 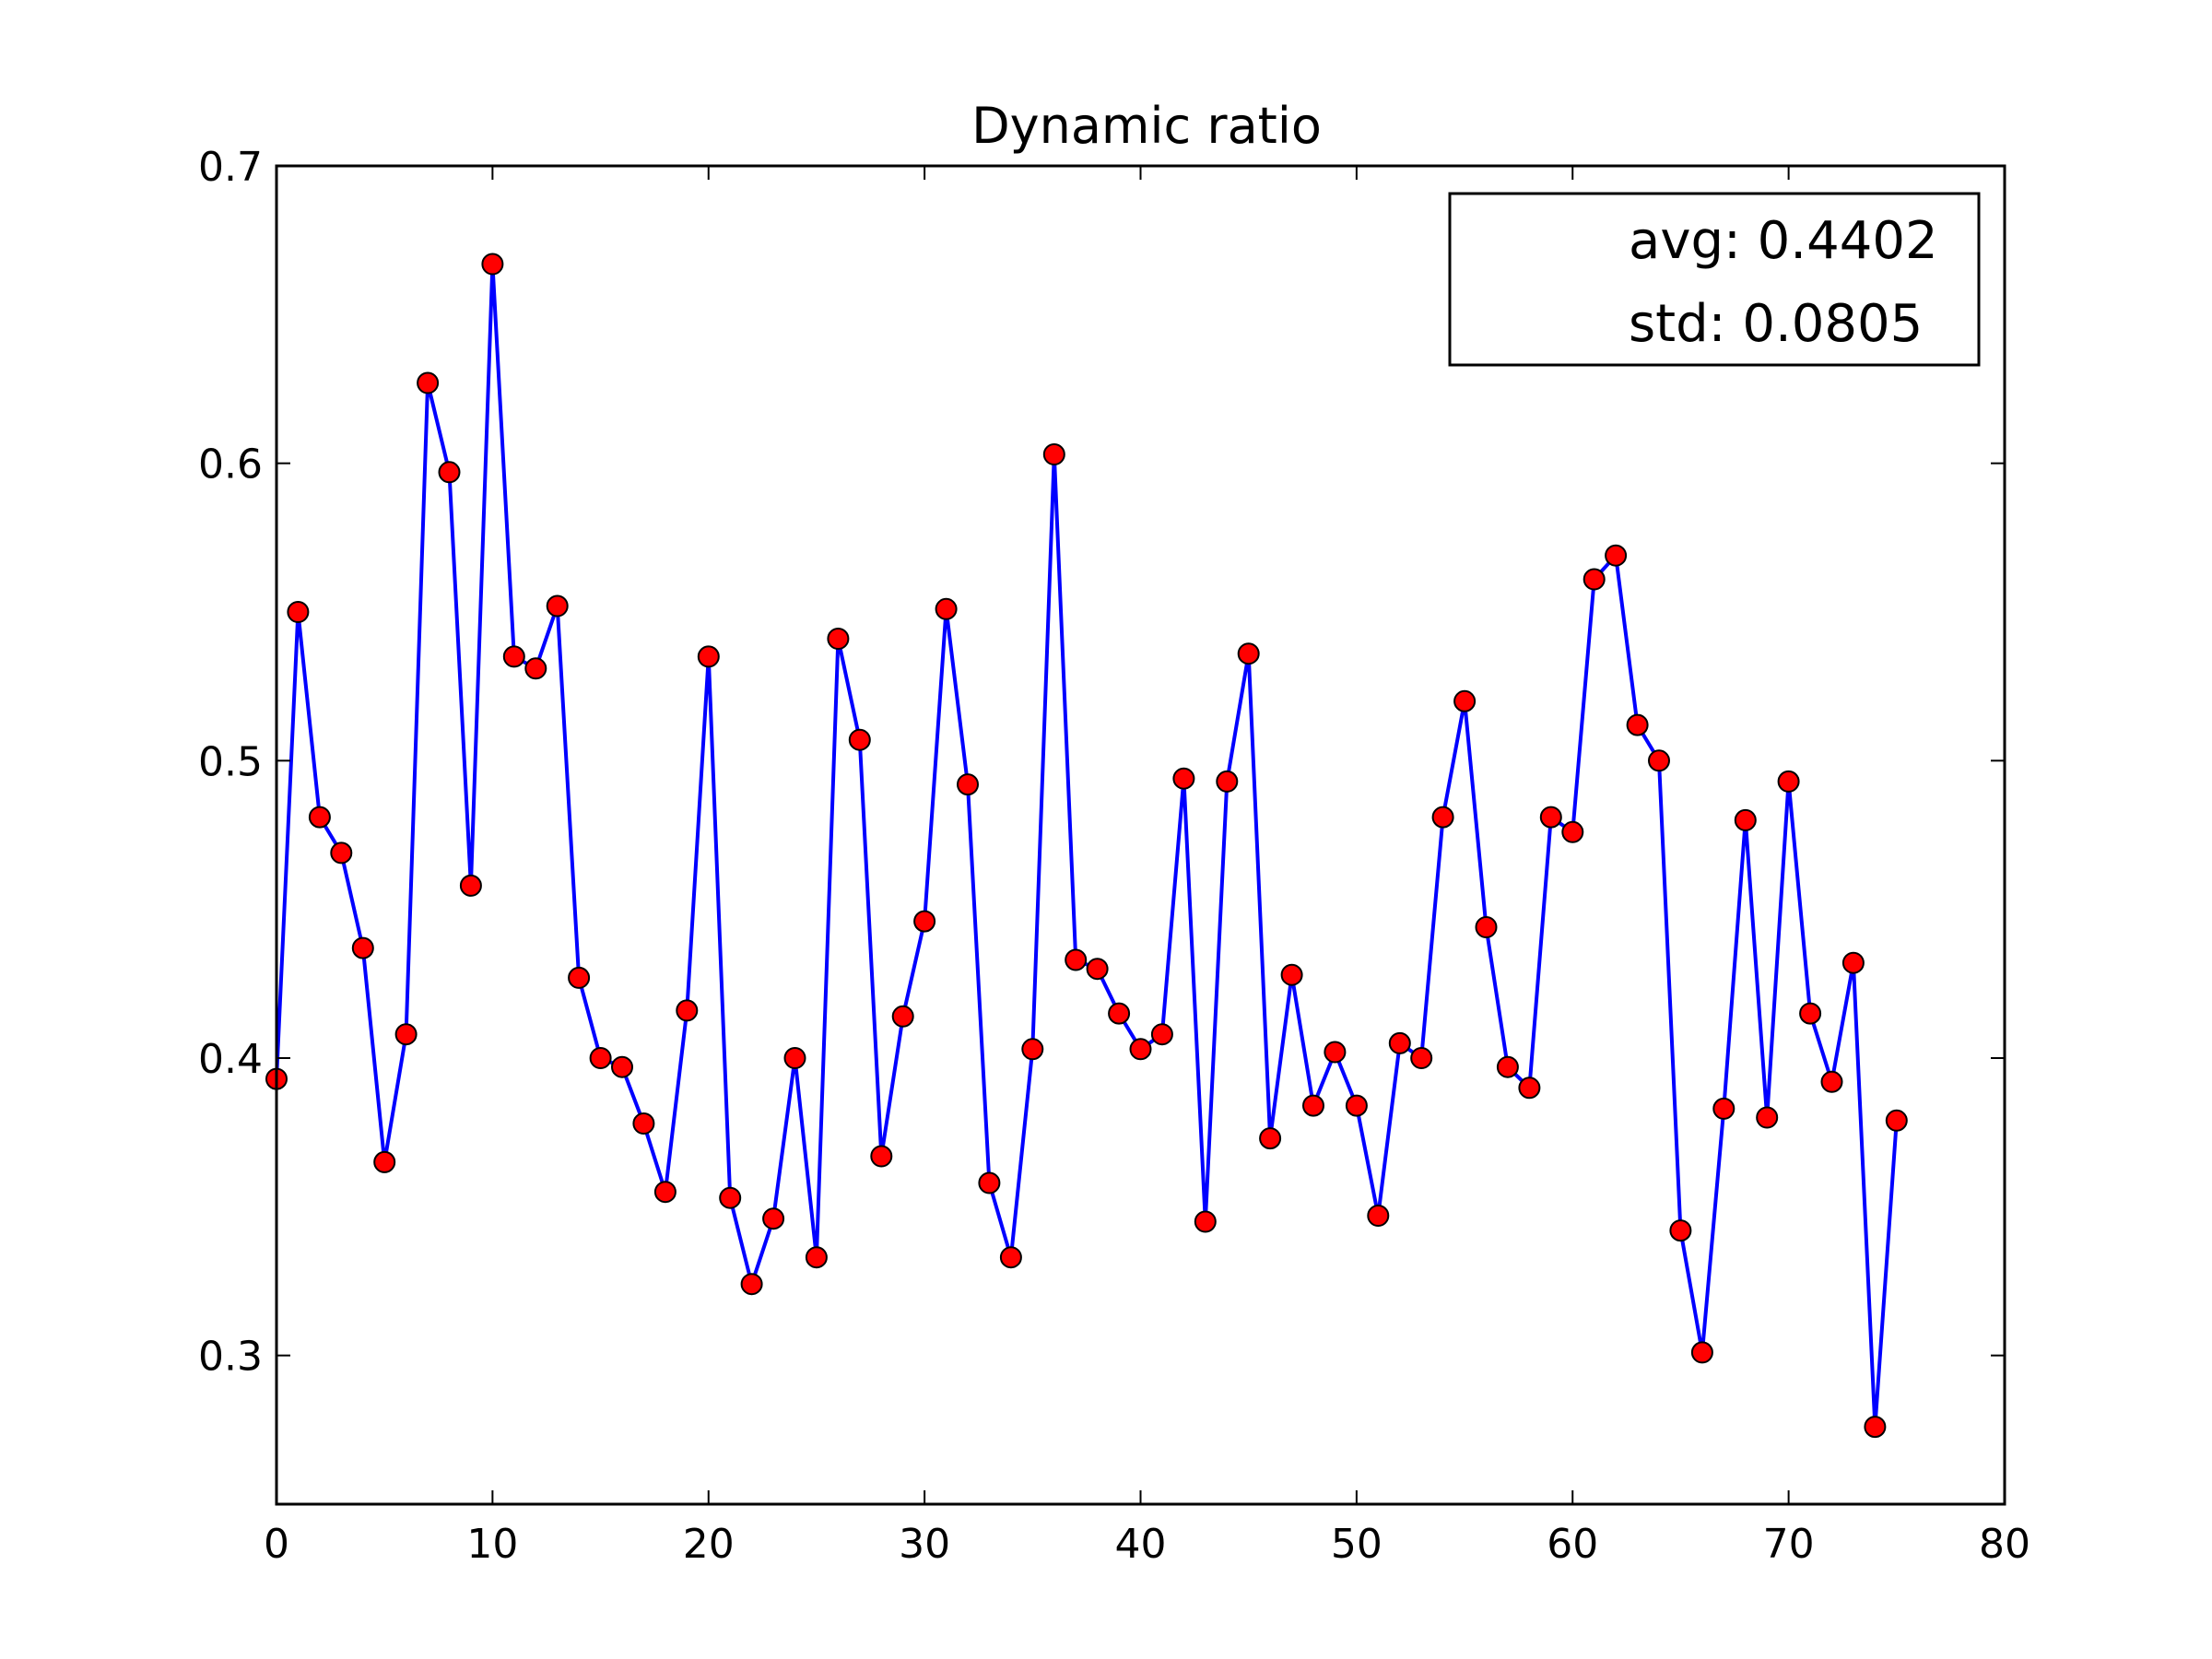 I want to click on x-tick-label: 20, so click(x=709, y=1544).